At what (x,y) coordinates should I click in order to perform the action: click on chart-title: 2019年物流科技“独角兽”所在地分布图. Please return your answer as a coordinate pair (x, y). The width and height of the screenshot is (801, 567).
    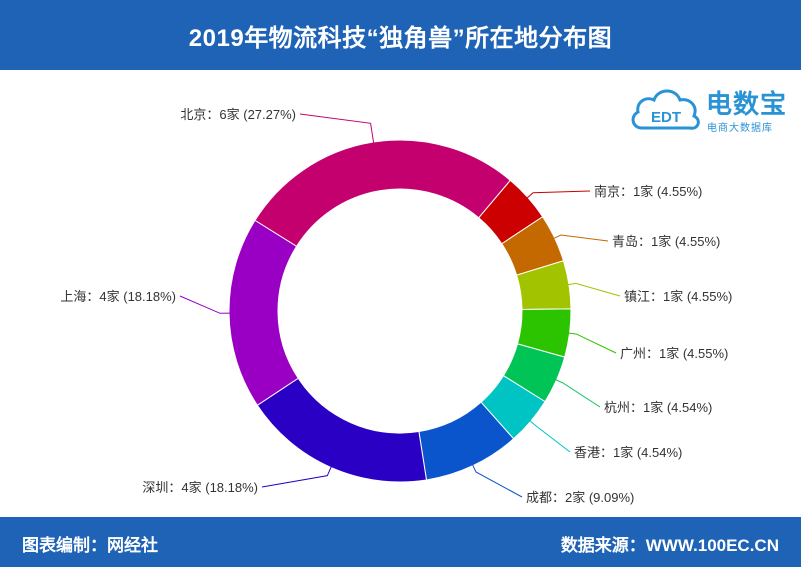
    Looking at the image, I should click on (400, 38).